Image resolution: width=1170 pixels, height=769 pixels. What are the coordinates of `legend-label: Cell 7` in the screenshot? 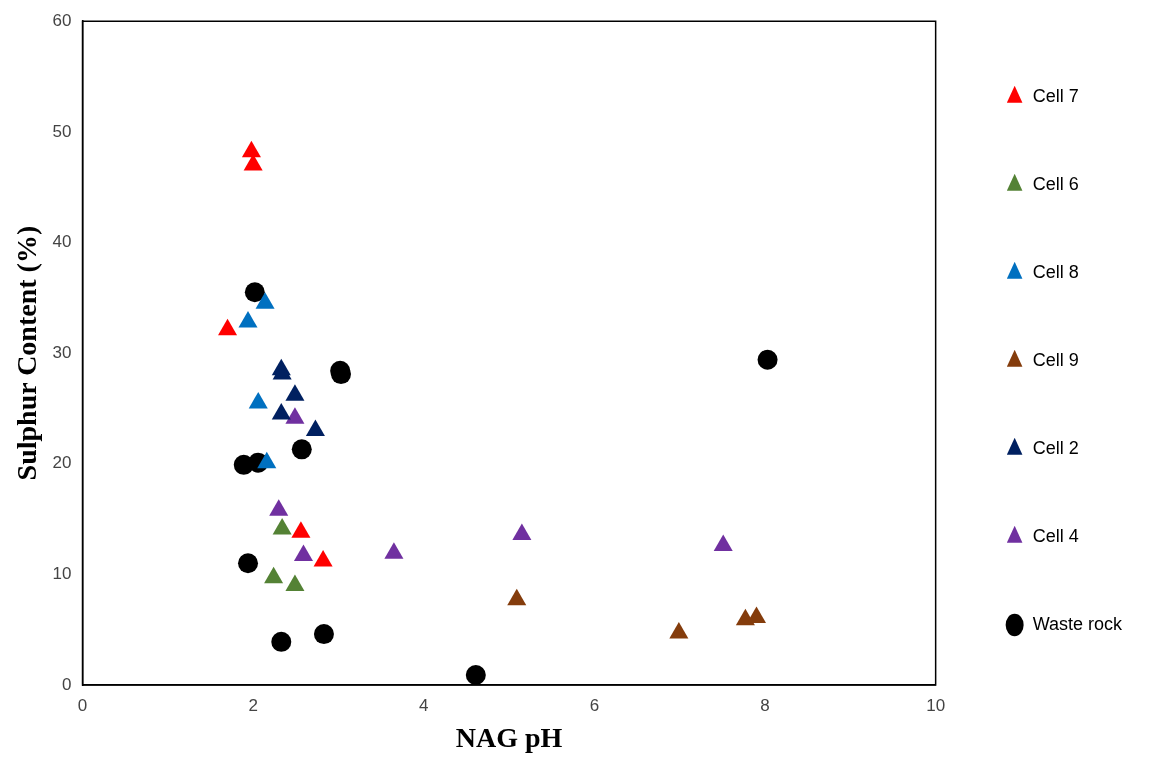 It's located at (1055, 95).